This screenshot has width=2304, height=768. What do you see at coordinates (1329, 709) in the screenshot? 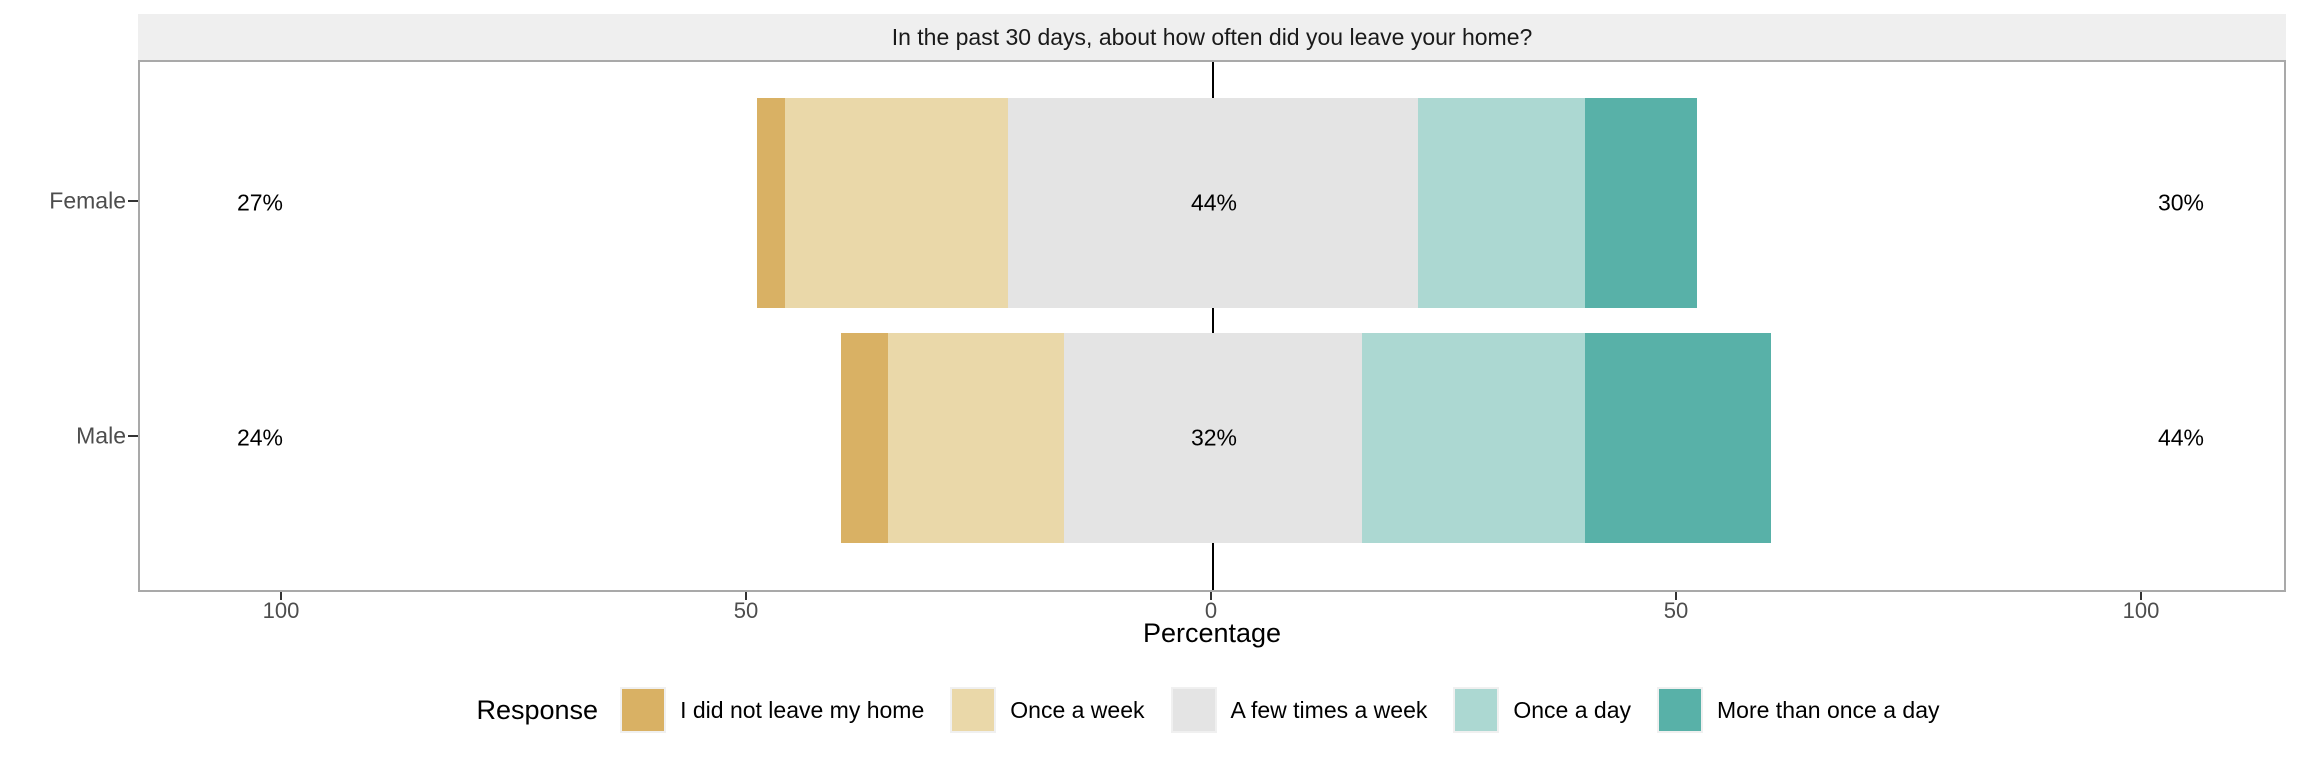
I see `legend-item-label: A few times a week` at bounding box center [1329, 709].